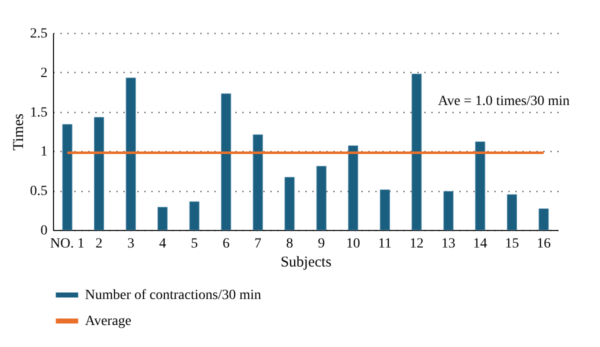 The image size is (600, 347). Describe the element at coordinates (39, 192) in the screenshot. I see `y-tick-label: 0.5` at that location.